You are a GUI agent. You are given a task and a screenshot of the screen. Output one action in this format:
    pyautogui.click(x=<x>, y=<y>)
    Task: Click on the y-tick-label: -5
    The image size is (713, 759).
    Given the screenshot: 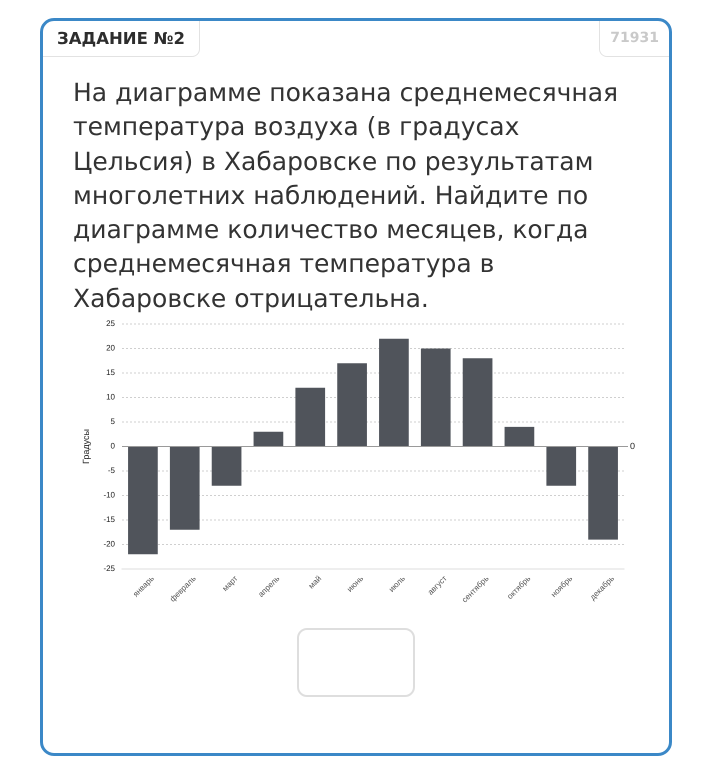 What is the action you would take?
    pyautogui.click(x=112, y=471)
    